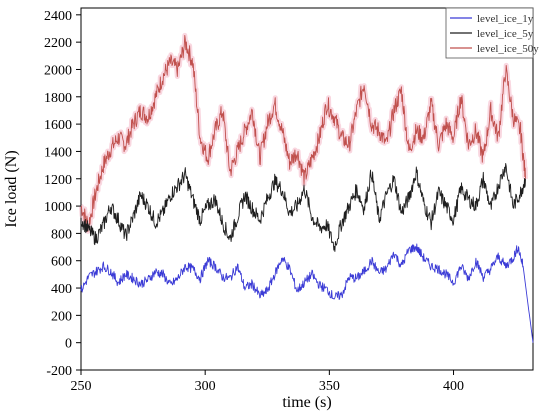  What do you see at coordinates (11, 188) in the screenshot?
I see `y-axis-title: Ice load (N)` at bounding box center [11, 188].